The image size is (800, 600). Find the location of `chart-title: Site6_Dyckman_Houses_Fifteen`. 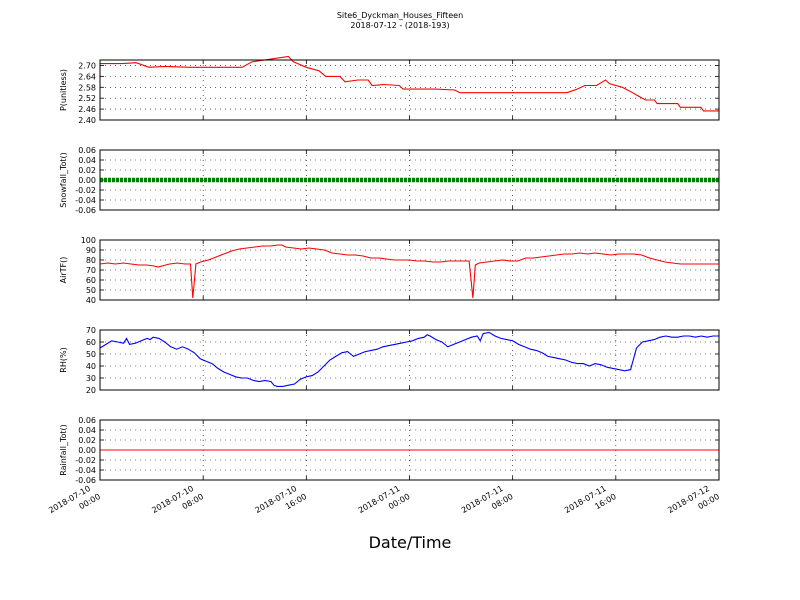

chart-title: Site6_Dyckman_Houses_Fifteen is located at coordinates (400, 15).